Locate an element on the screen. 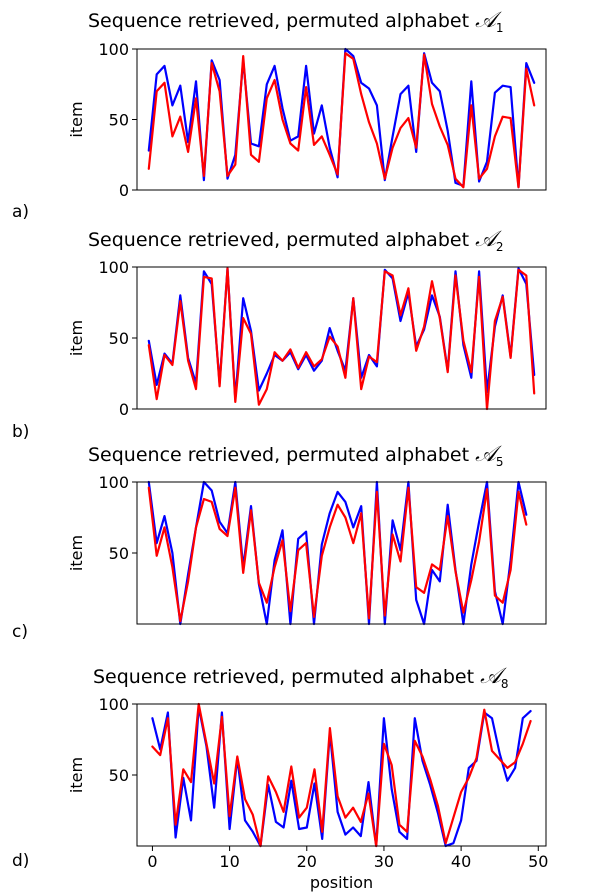 The image size is (595, 894). chart-title-subscript: 5 is located at coordinates (500, 462).